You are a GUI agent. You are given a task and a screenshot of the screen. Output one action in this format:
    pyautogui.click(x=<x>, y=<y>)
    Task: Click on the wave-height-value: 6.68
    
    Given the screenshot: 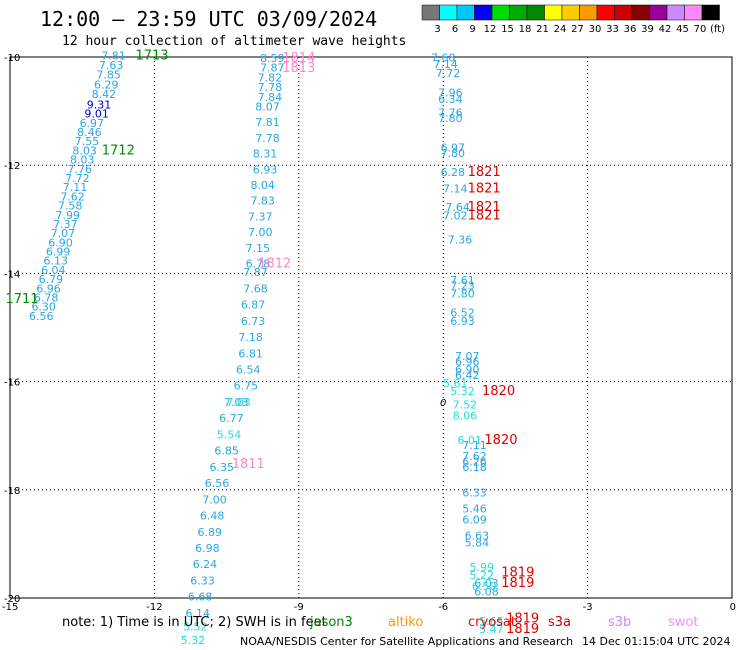 What is the action you would take?
    pyautogui.click(x=200, y=597)
    